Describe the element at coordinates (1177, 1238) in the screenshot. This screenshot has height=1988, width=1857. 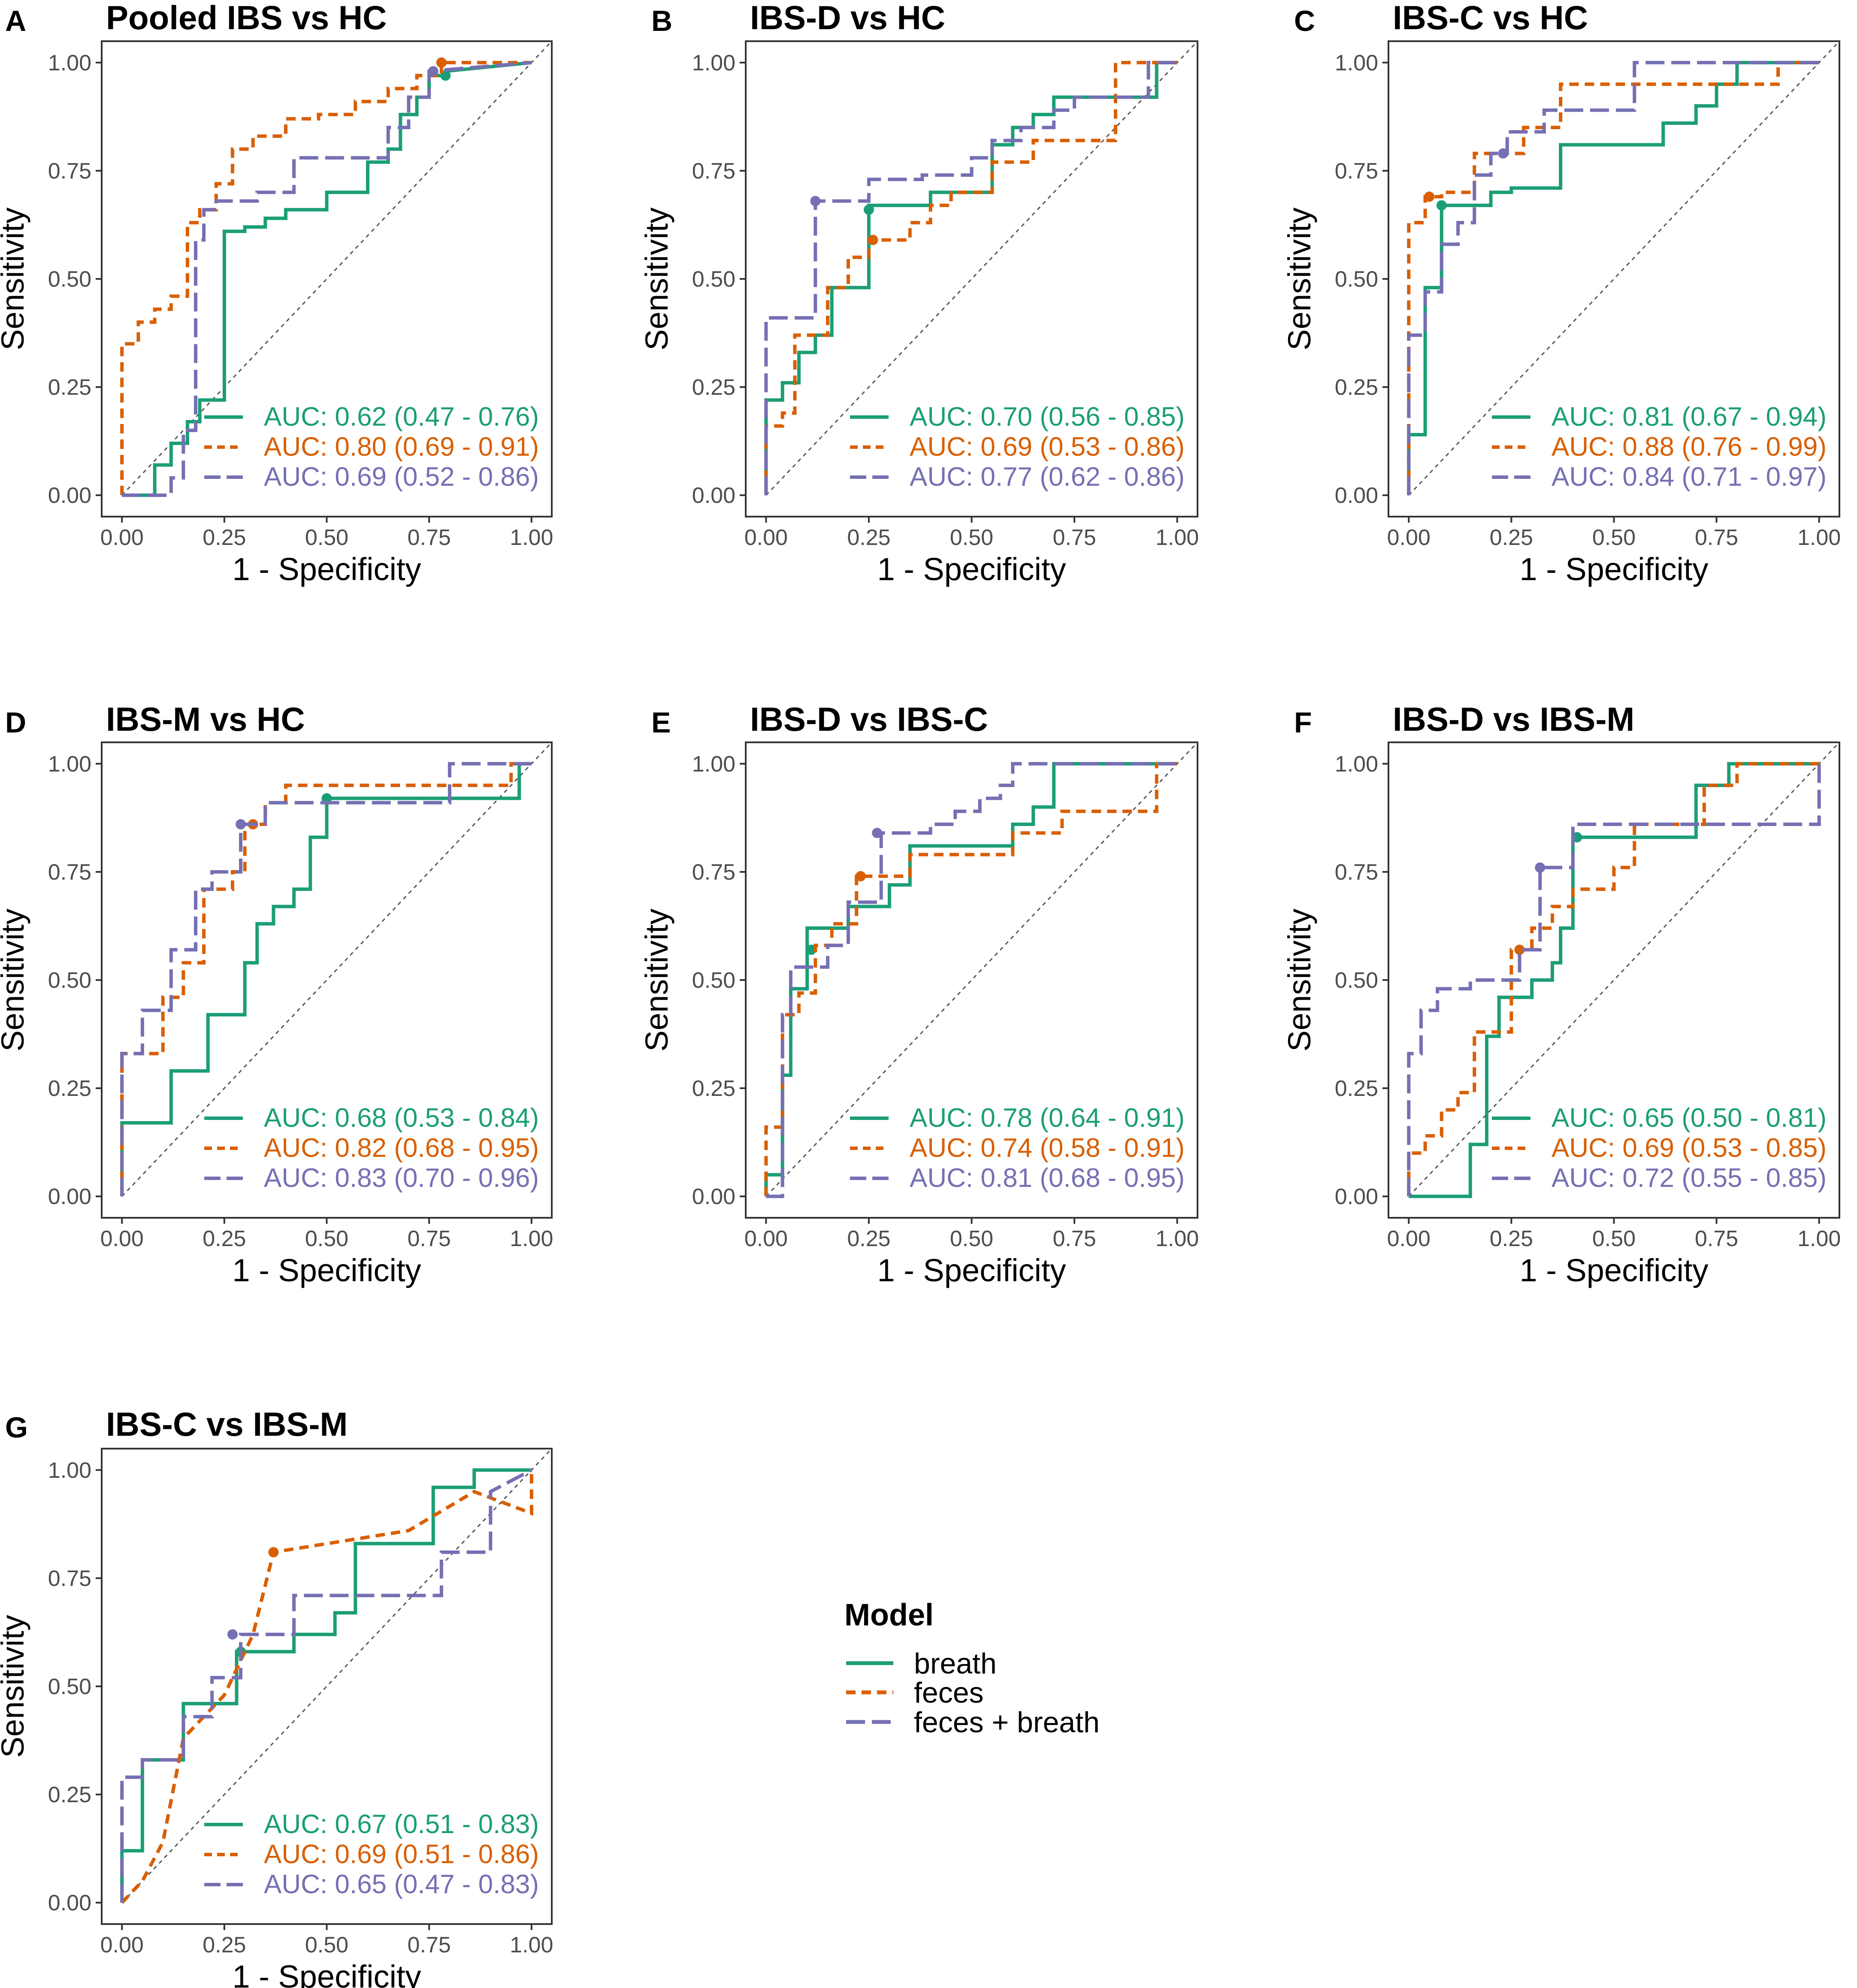
I see `x-tick-label-e: 1.00` at that location.